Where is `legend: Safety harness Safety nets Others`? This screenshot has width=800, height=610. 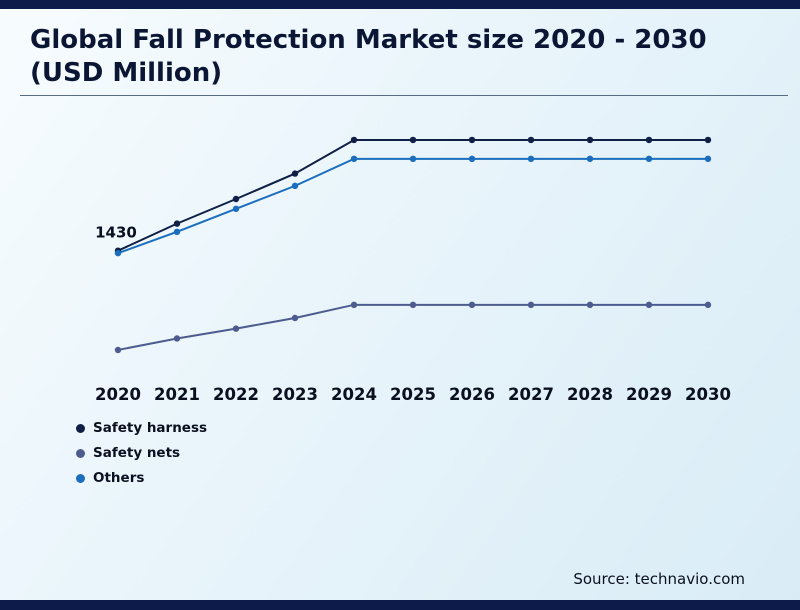
legend: Safety harness Safety nets Others is located at coordinates (438, 453).